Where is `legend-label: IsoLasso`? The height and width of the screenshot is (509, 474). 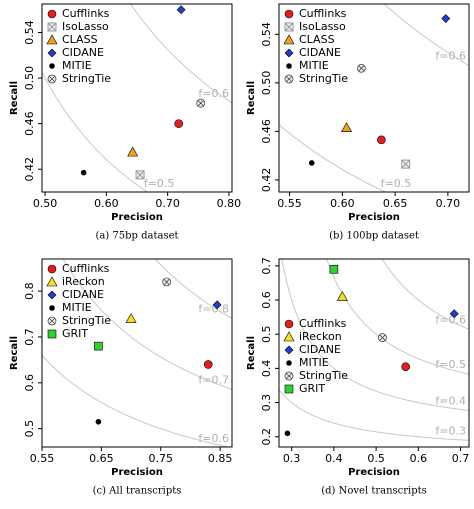
legend-label: IsoLasso is located at coordinates (322, 26).